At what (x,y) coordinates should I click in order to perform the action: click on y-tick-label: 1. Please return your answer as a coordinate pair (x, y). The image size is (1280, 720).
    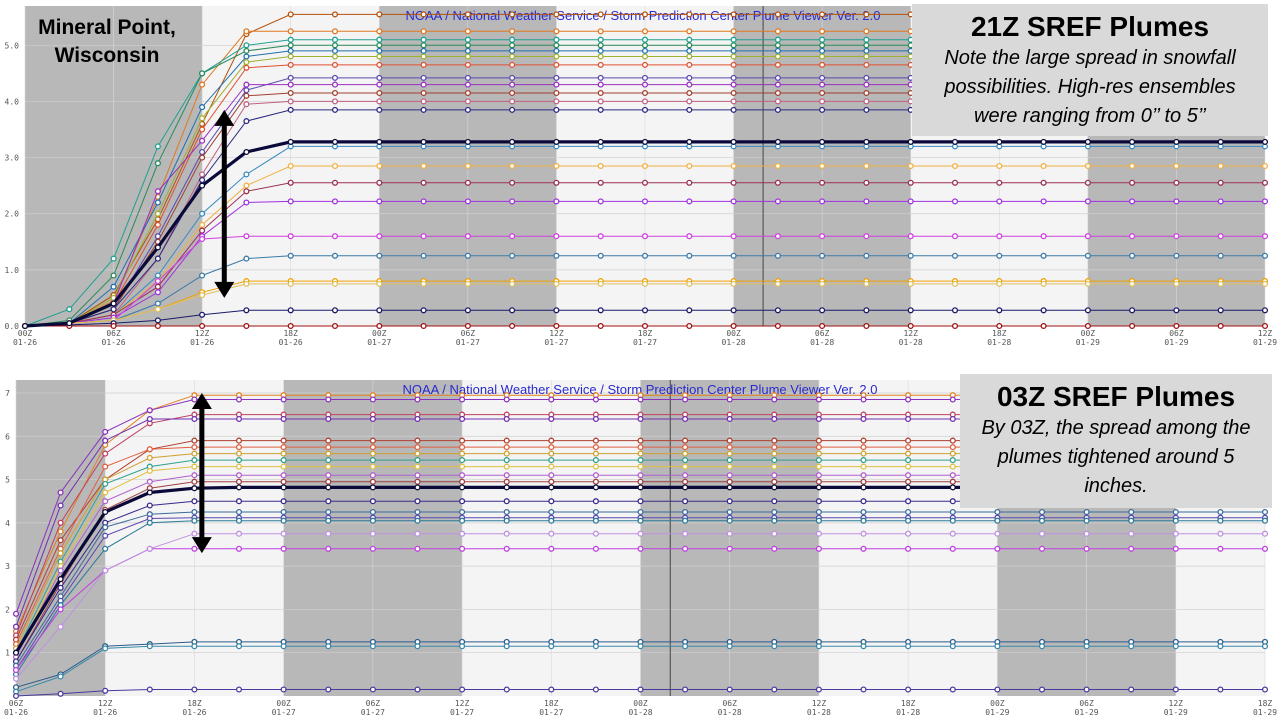
    Looking at the image, I should click on (7, 653).